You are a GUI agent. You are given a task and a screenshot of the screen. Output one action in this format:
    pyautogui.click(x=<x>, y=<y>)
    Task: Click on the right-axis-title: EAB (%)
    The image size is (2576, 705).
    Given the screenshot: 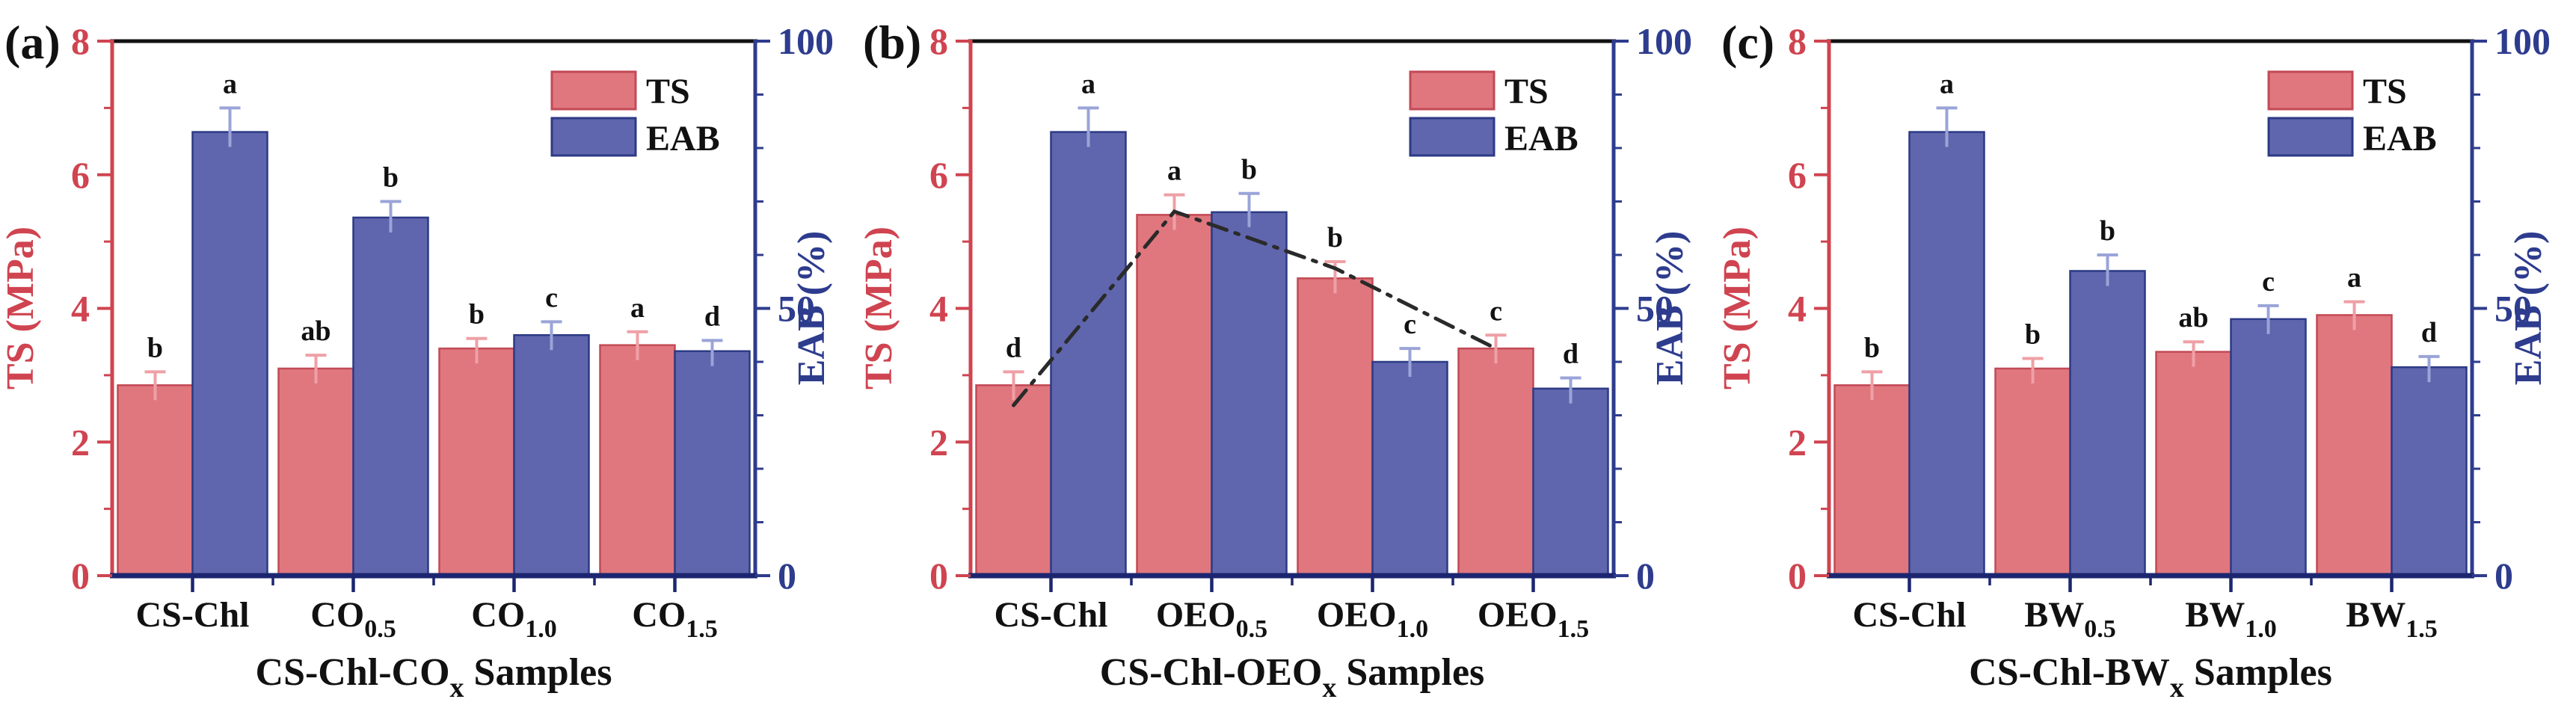 What is the action you would take?
    pyautogui.click(x=1670, y=308)
    